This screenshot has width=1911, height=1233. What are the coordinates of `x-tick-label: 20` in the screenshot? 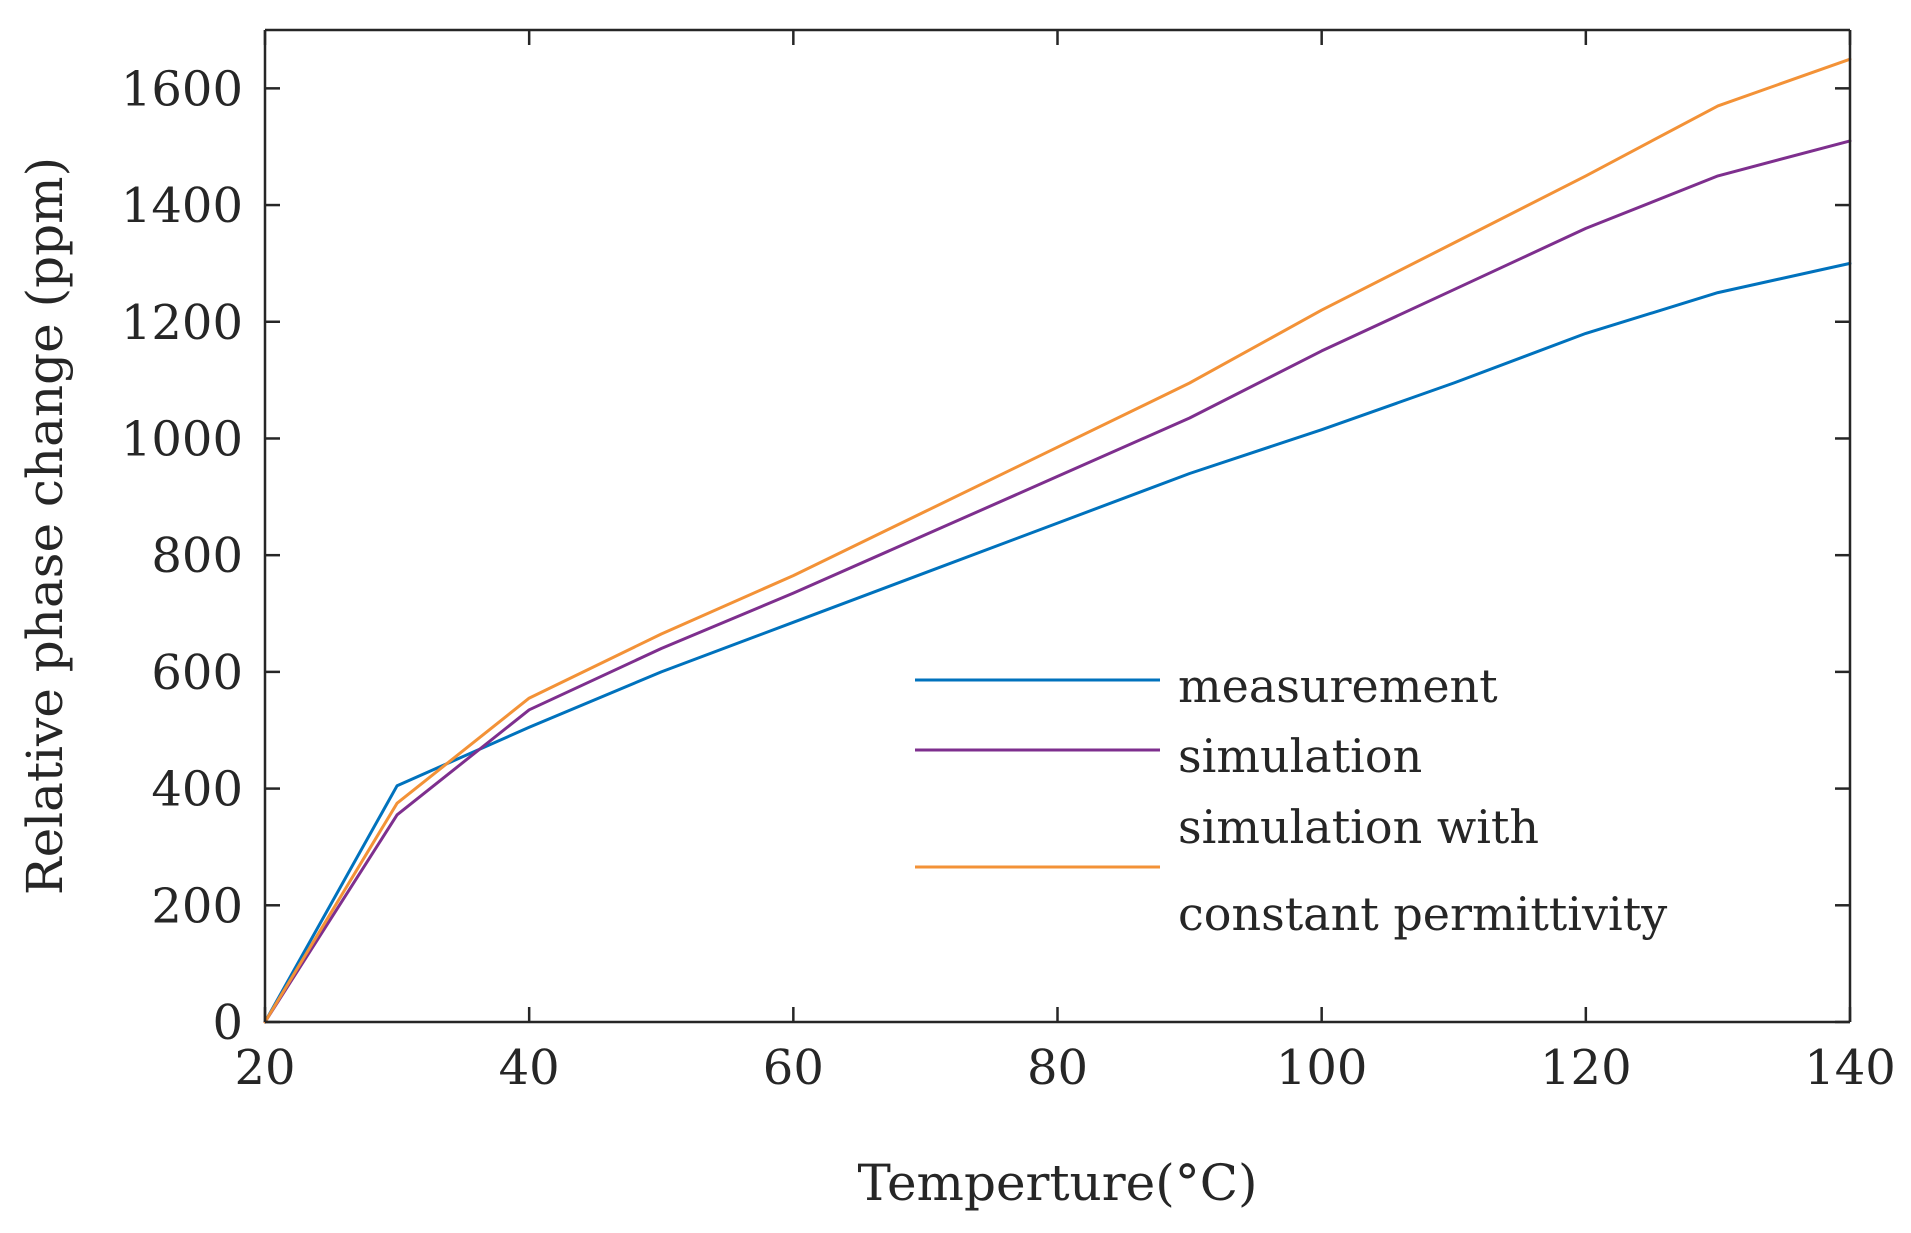 It's located at (264, 1068).